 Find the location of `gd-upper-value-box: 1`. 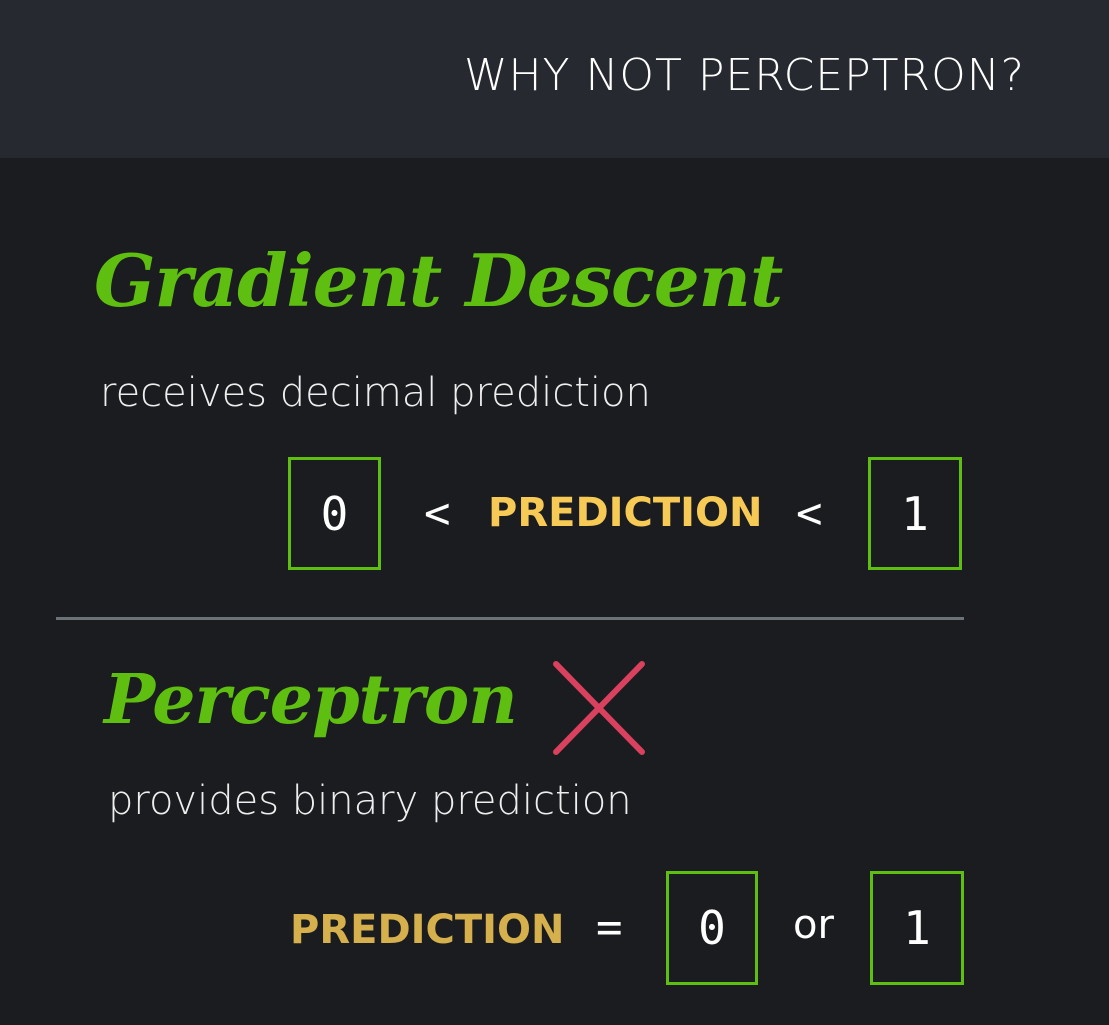

gd-upper-value-box: 1 is located at coordinates (915, 513).